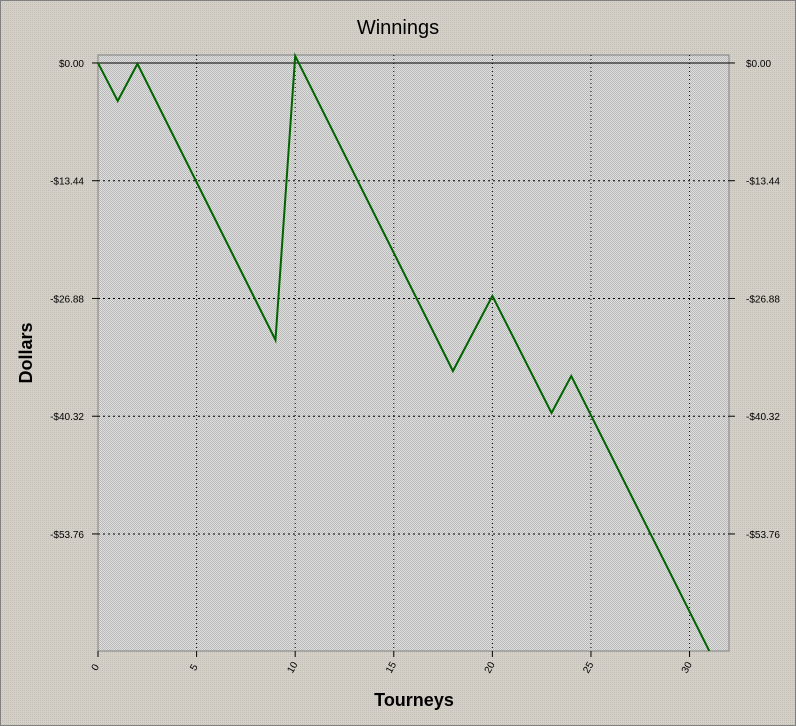 This screenshot has height=726, width=796. What do you see at coordinates (763, 535) in the screenshot?
I see `y2-tick-label: -$53.76` at bounding box center [763, 535].